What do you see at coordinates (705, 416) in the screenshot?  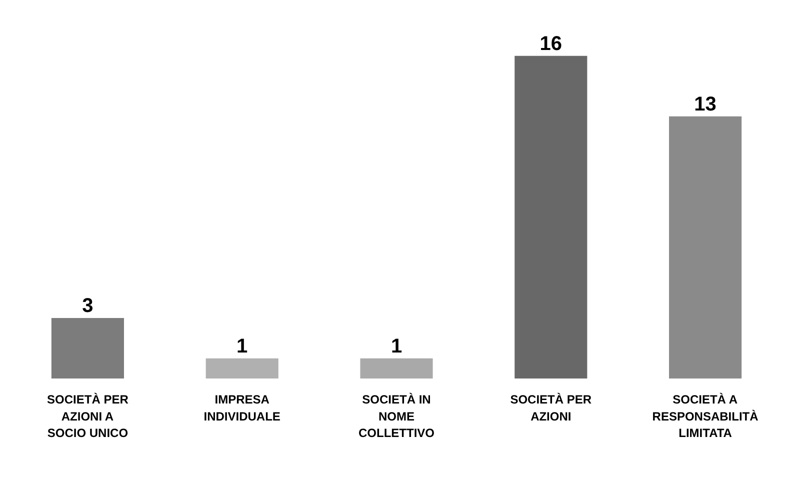 I see `x-tick-label: SOCIETÀ A RESPONSABILITÀ LIMITATA` at bounding box center [705, 416].